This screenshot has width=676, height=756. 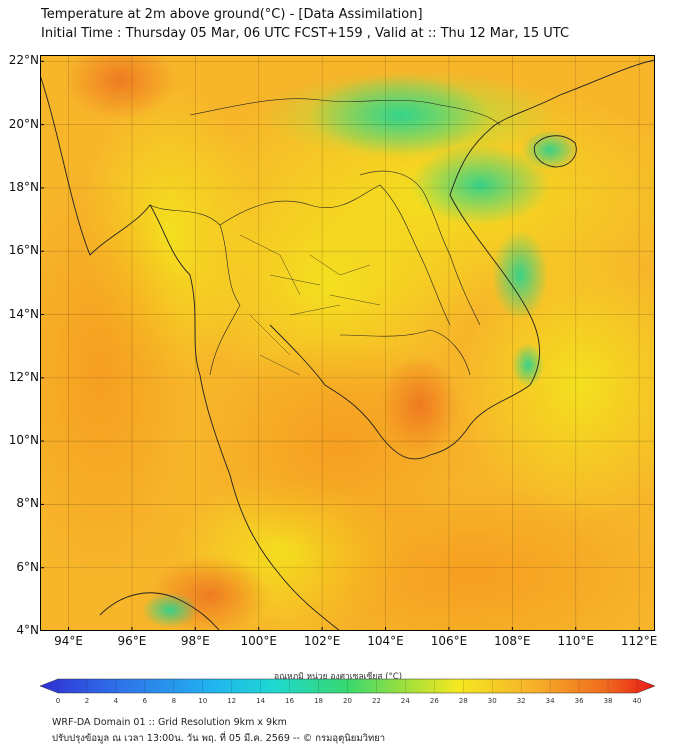 I want to click on colorbar-tick-label: 6, so click(x=145, y=701).